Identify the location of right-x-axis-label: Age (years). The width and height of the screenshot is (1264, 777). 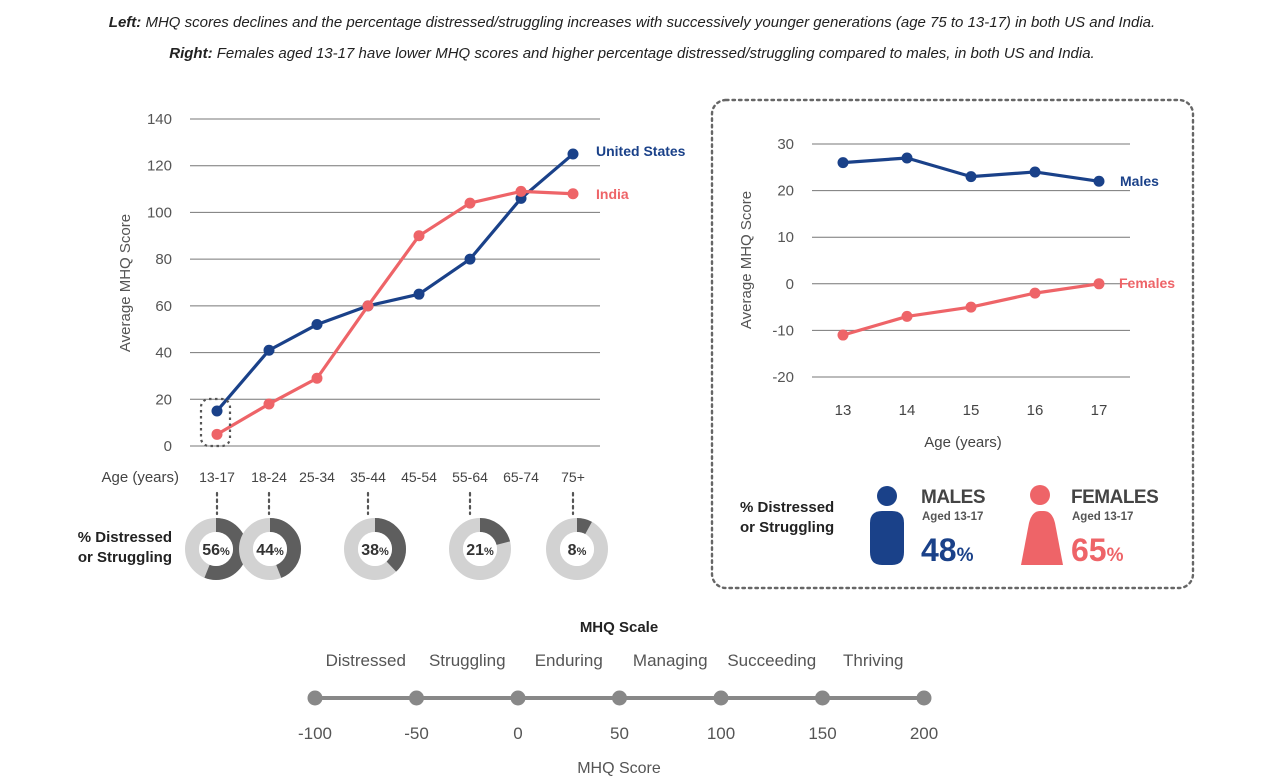
(963, 442).